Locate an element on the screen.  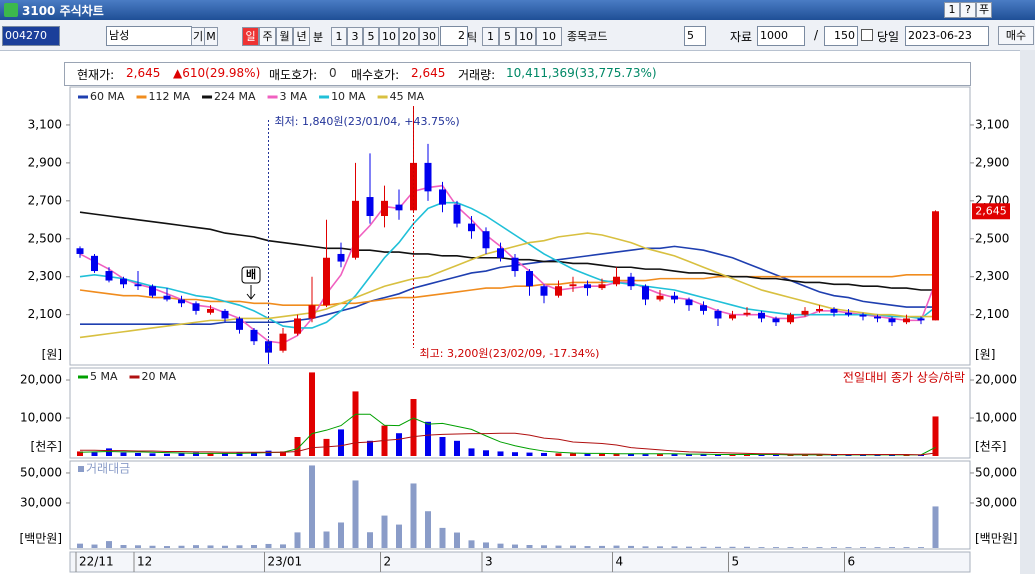
minute-button: 3 is located at coordinates (355, 36).